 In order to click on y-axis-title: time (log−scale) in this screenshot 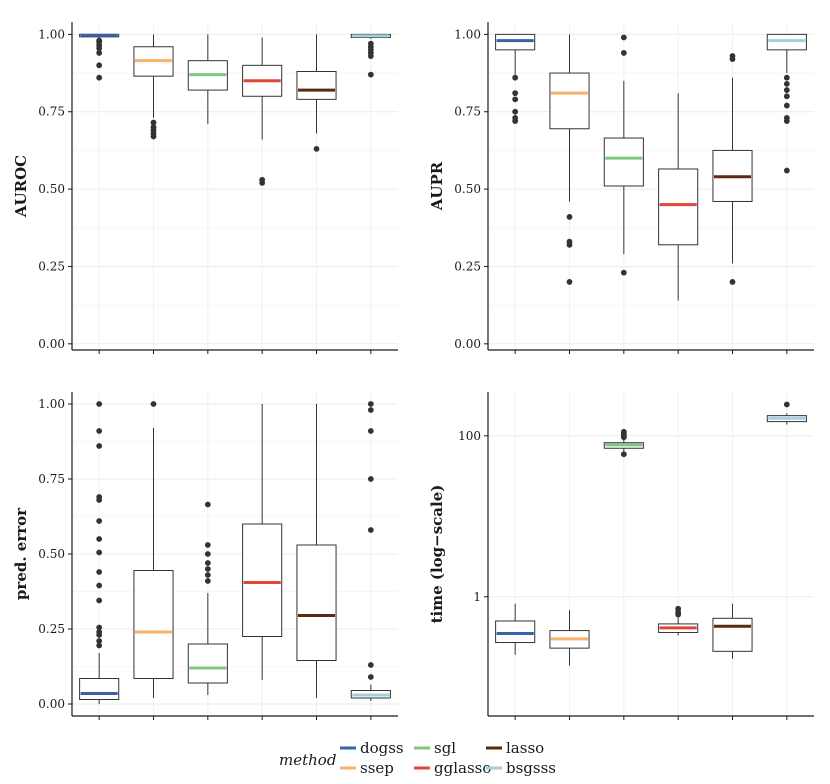, I will do `click(437, 554)`.